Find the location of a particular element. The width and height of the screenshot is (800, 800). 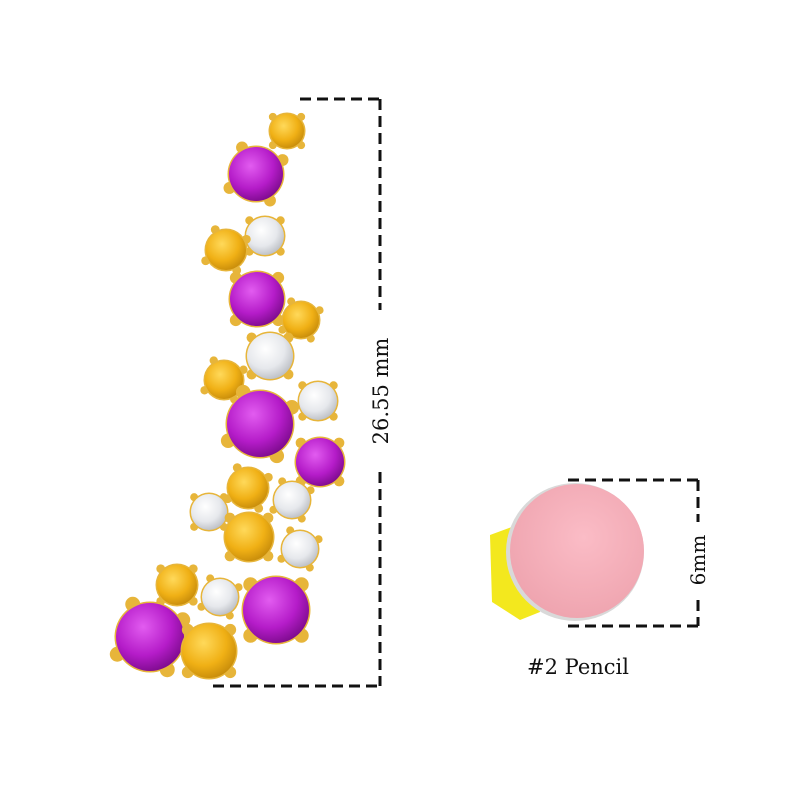

pencil-illustration is located at coordinates (567, 552).